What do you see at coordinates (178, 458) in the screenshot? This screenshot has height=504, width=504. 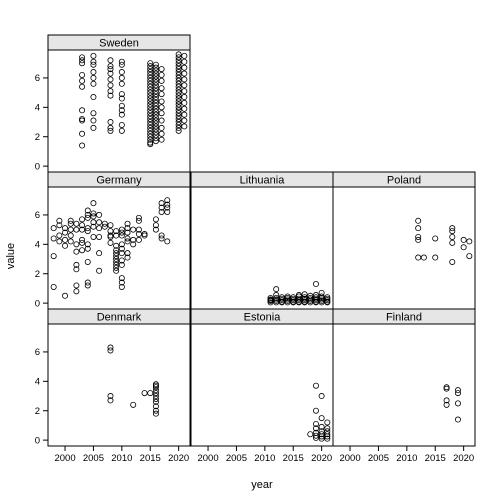 I see `x-tick-label: 2020` at bounding box center [178, 458].